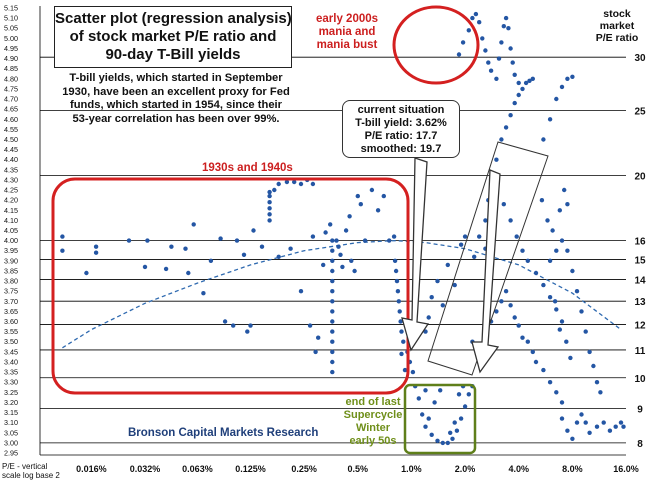 Image resolution: width=650 pixels, height=481 pixels. Describe the element at coordinates (358, 469) in the screenshot. I see `x-tick-label: 0.5%` at that location.